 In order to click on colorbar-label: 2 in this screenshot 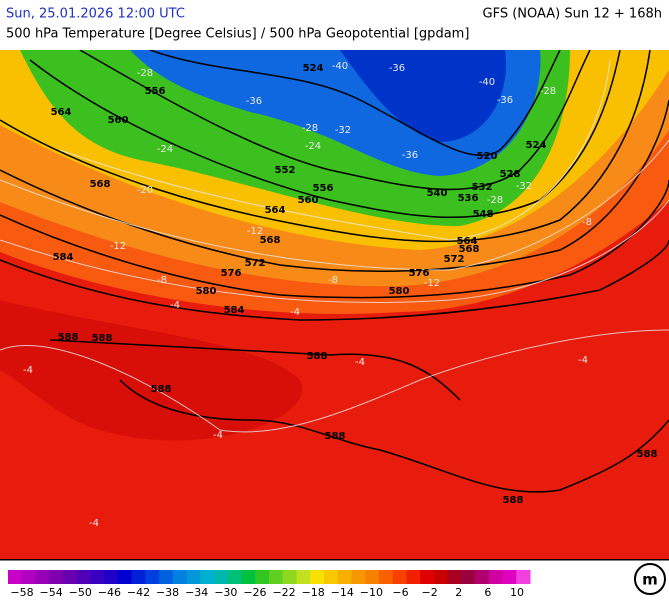, I will do `click(458, 592)`.